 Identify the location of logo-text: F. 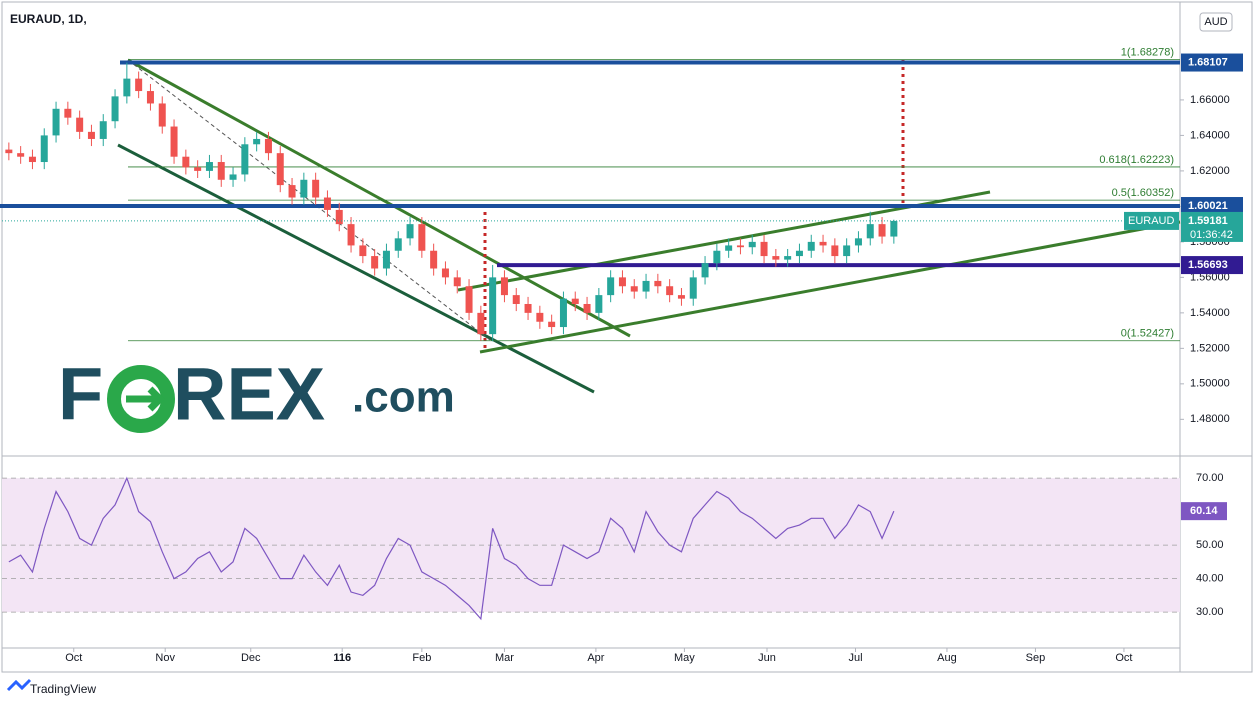
(80, 394).